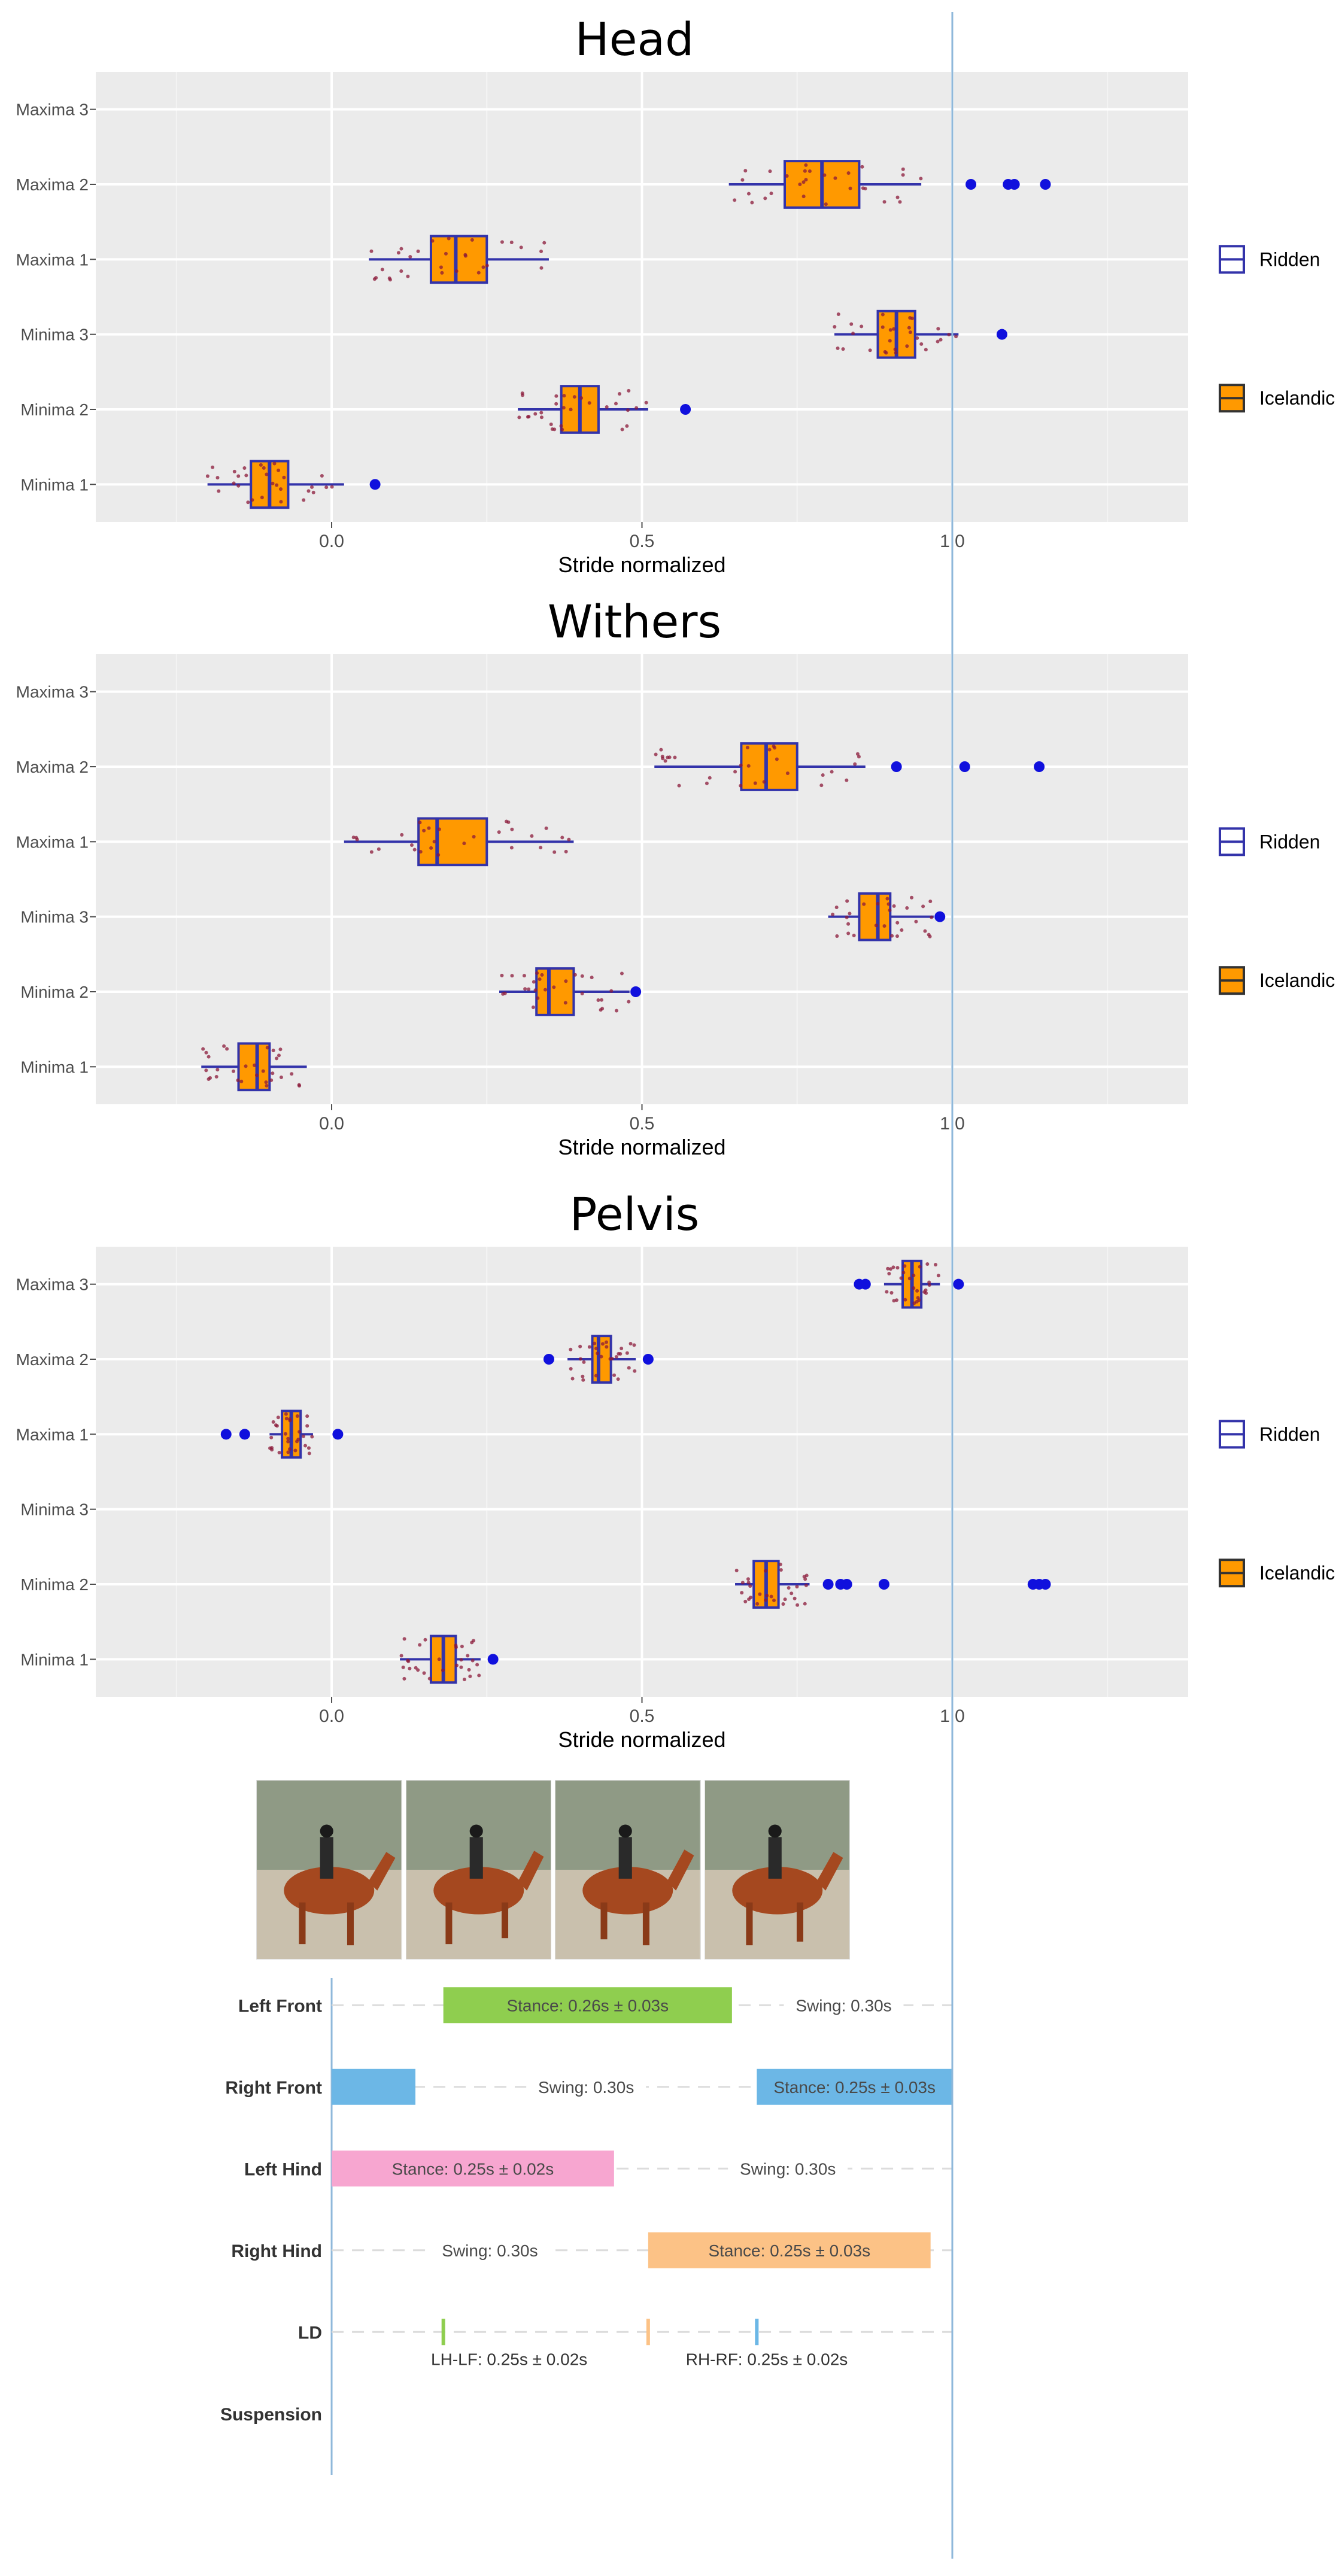  What do you see at coordinates (509, 2359) in the screenshot?
I see `ld-label: LH-LF: 0.25s ± 0.02s` at bounding box center [509, 2359].